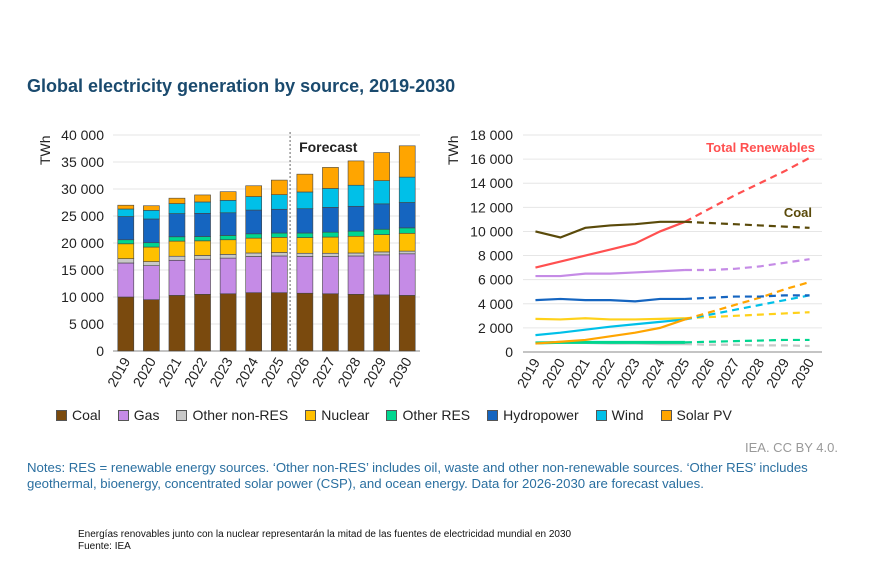  Describe the element at coordinates (704, 415) in the screenshot. I see `legend-label: Solar PV` at that location.